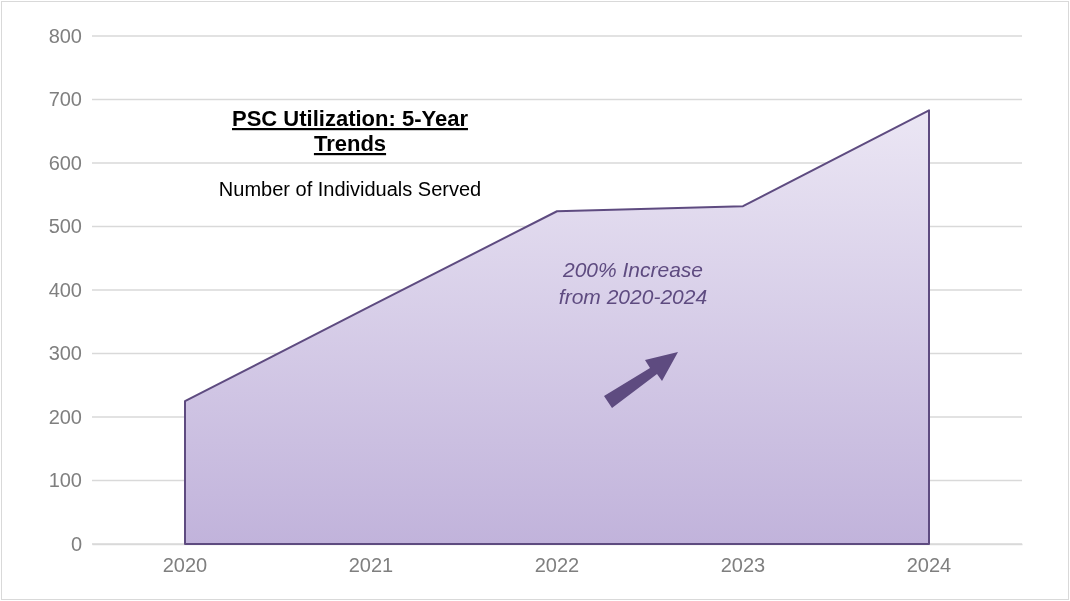 This screenshot has width=1070, height=601. I want to click on x-tick-label: 2023, so click(743, 565).